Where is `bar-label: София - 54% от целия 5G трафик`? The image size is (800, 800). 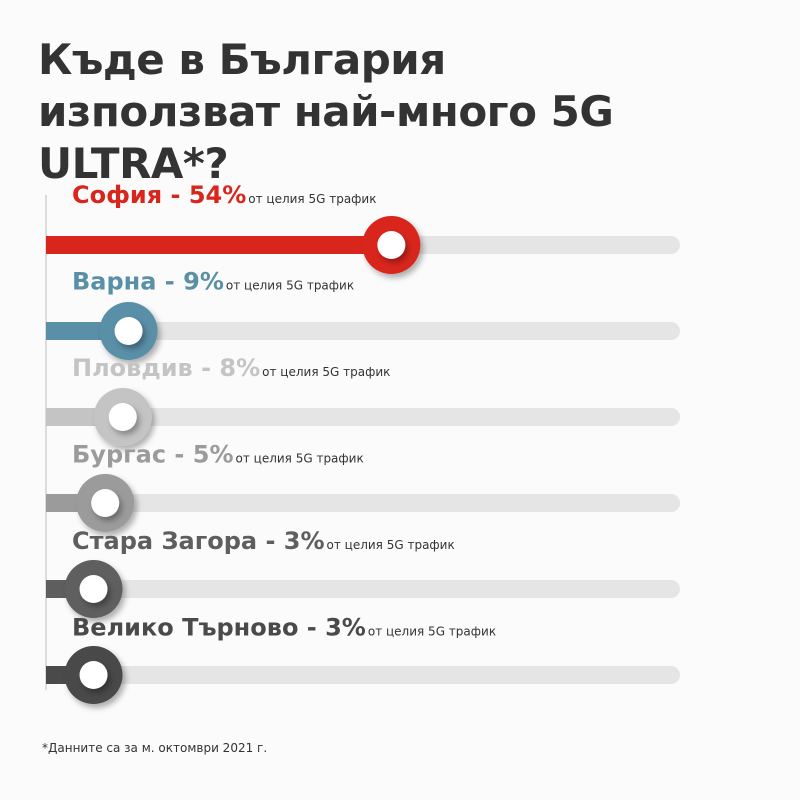 bar-label: София - 54% от целия 5G трафик is located at coordinates (224, 195).